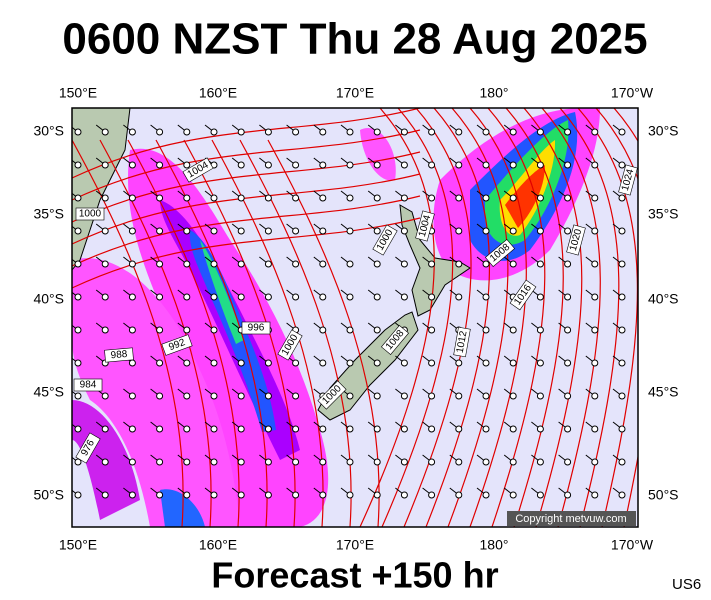  I want to click on isobar-label: 996, so click(256, 328).